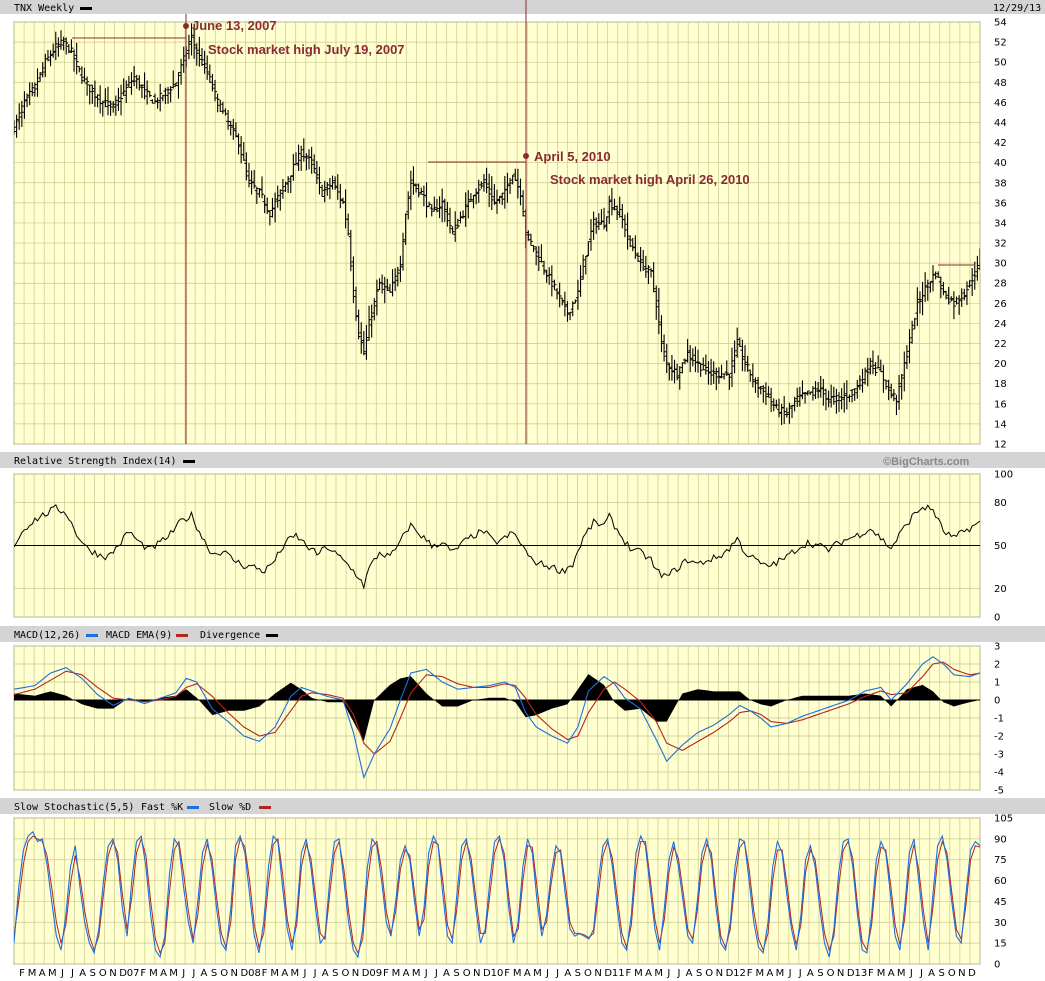  I want to click on y-tick-label: 0, so click(997, 618).